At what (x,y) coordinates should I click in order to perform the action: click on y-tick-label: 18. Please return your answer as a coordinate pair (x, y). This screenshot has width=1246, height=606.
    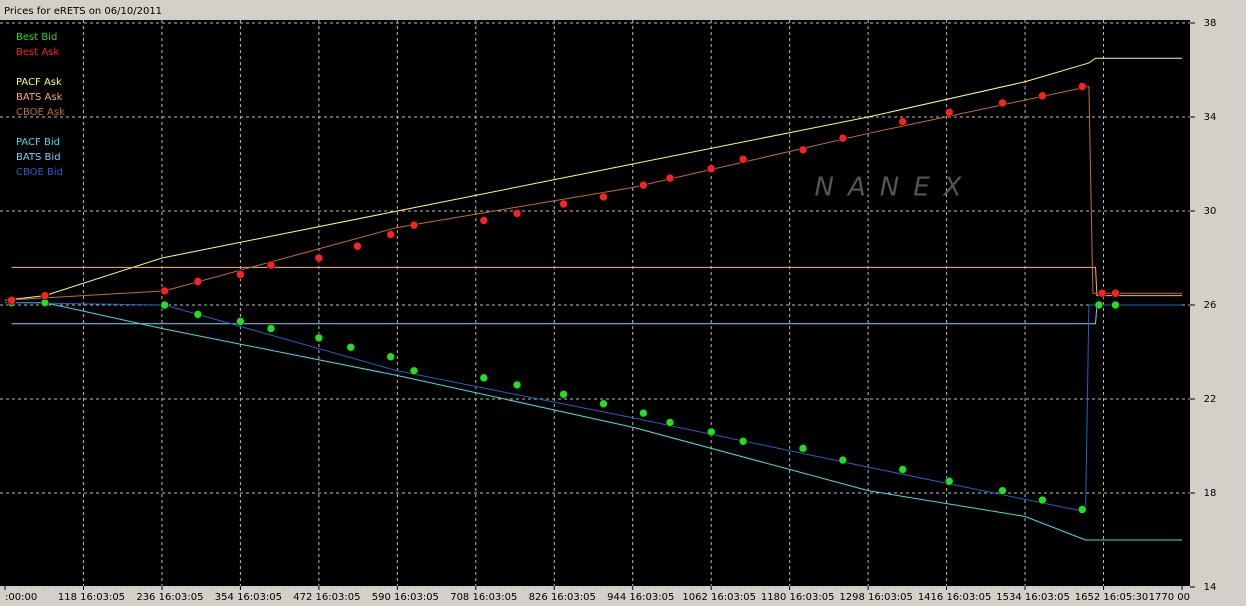
    Looking at the image, I should click on (1210, 493).